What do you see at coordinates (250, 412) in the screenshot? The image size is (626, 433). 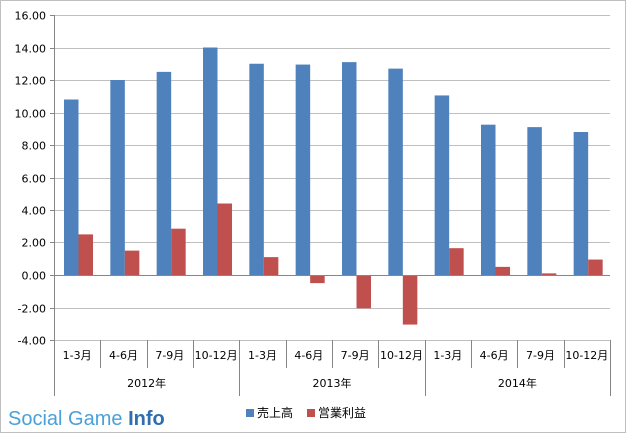 I see `legend-swatch-sales` at bounding box center [250, 412].